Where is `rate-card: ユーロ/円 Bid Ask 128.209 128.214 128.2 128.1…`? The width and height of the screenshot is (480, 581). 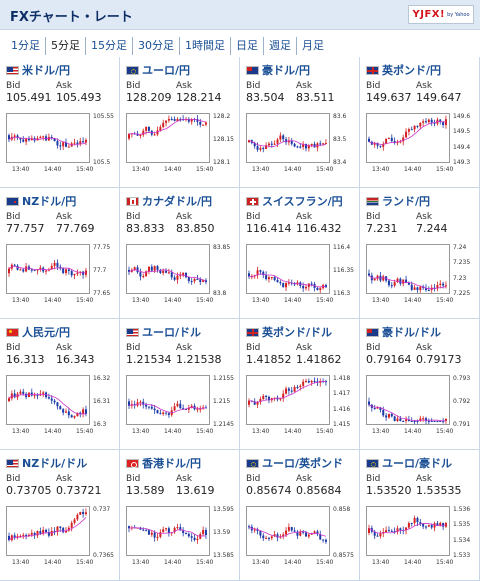 rate-card: ユーロ/円 Bid Ask 128.209 128.214 128.2 128.1… is located at coordinates (180, 122).